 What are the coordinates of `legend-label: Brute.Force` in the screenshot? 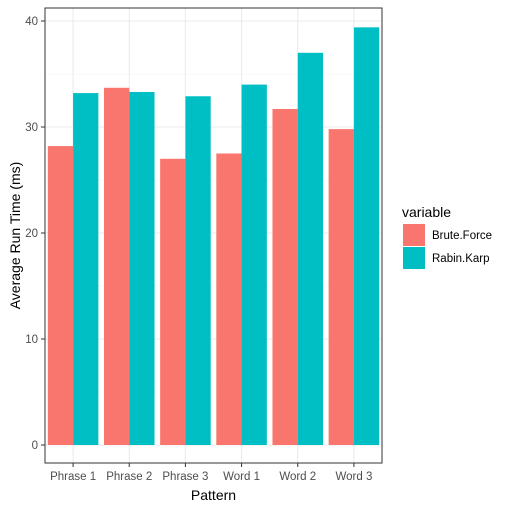 It's located at (462, 236).